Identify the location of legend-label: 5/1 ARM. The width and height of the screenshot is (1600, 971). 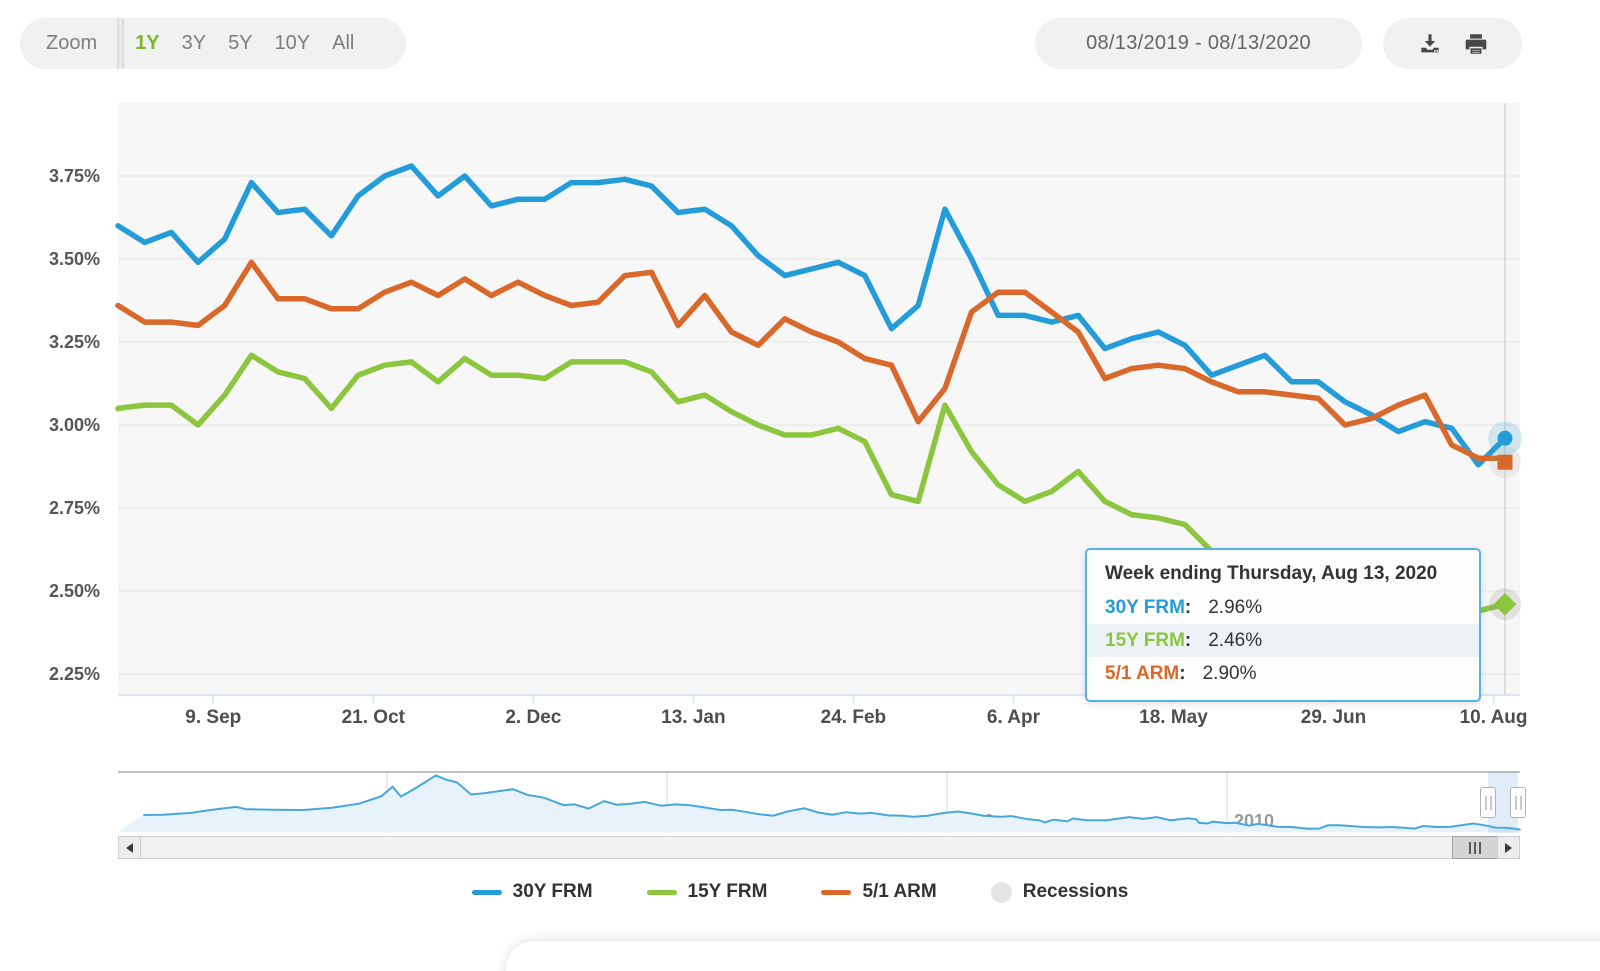
(899, 891).